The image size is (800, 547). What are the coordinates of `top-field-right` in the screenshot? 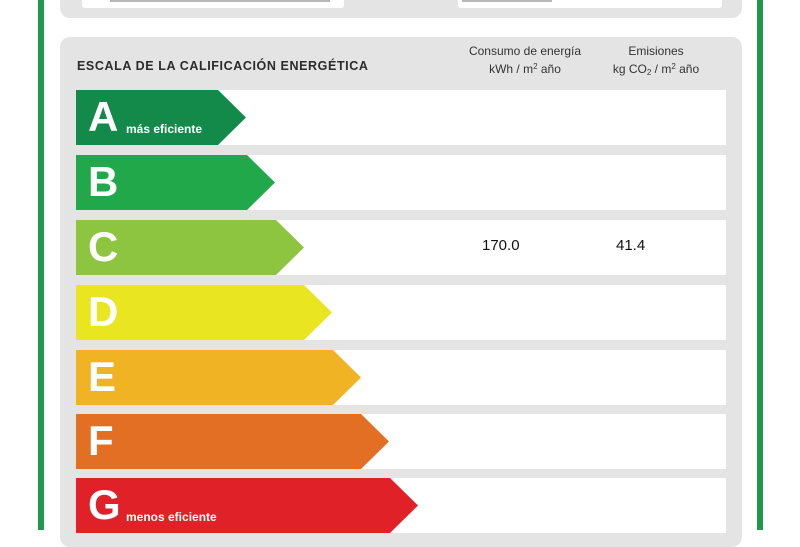 It's located at (590, 4).